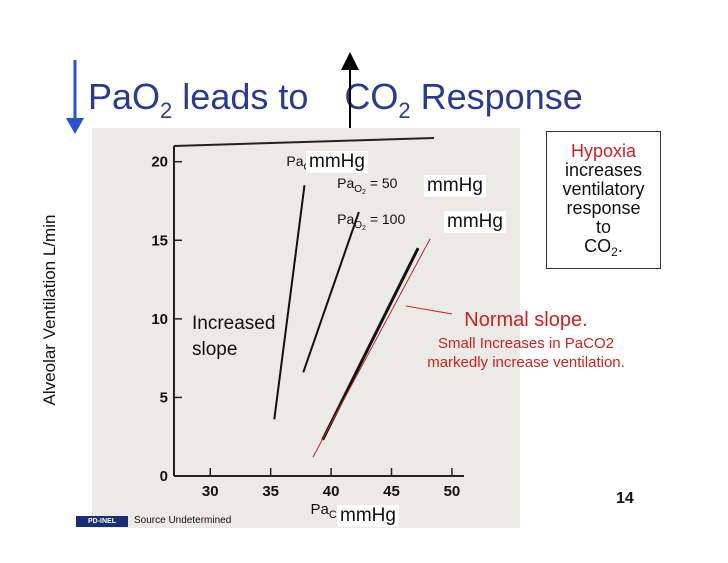 The width and height of the screenshot is (728, 563). Describe the element at coordinates (603, 227) in the screenshot. I see `hypoxia-line-5: to` at that location.